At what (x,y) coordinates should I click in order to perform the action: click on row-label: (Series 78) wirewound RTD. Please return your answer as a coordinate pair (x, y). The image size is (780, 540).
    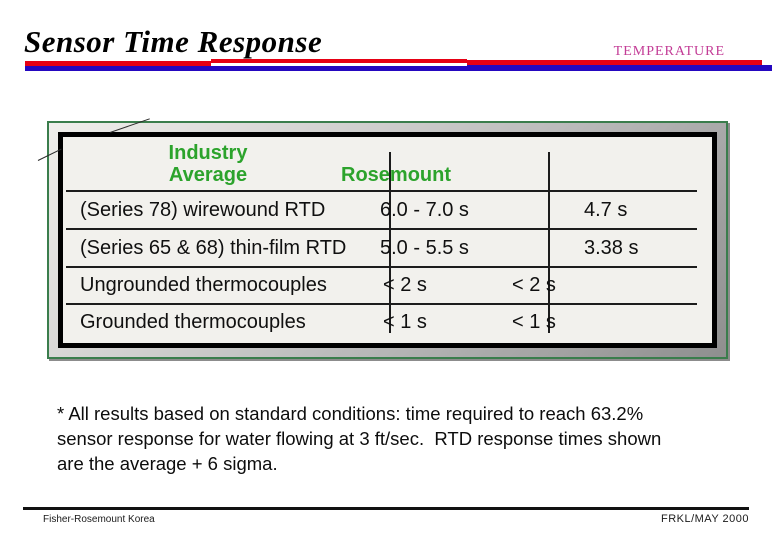
    Looking at the image, I should click on (203, 210).